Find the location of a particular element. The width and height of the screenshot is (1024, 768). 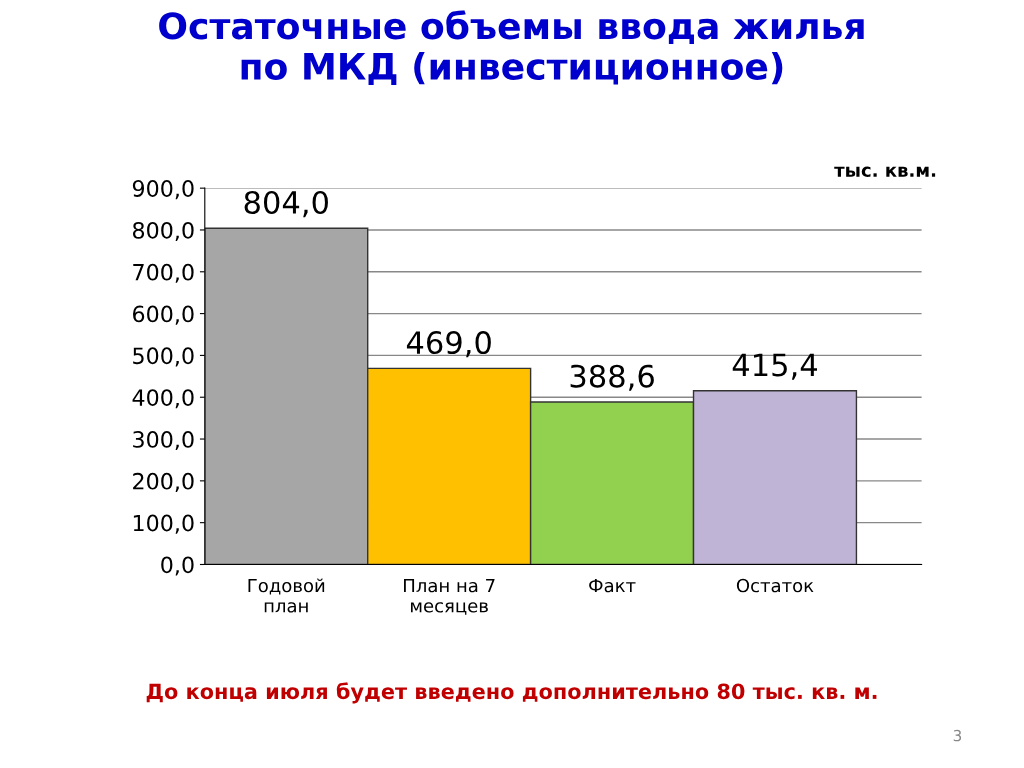

y-tick-label: 600,0 is located at coordinates (163, 315).